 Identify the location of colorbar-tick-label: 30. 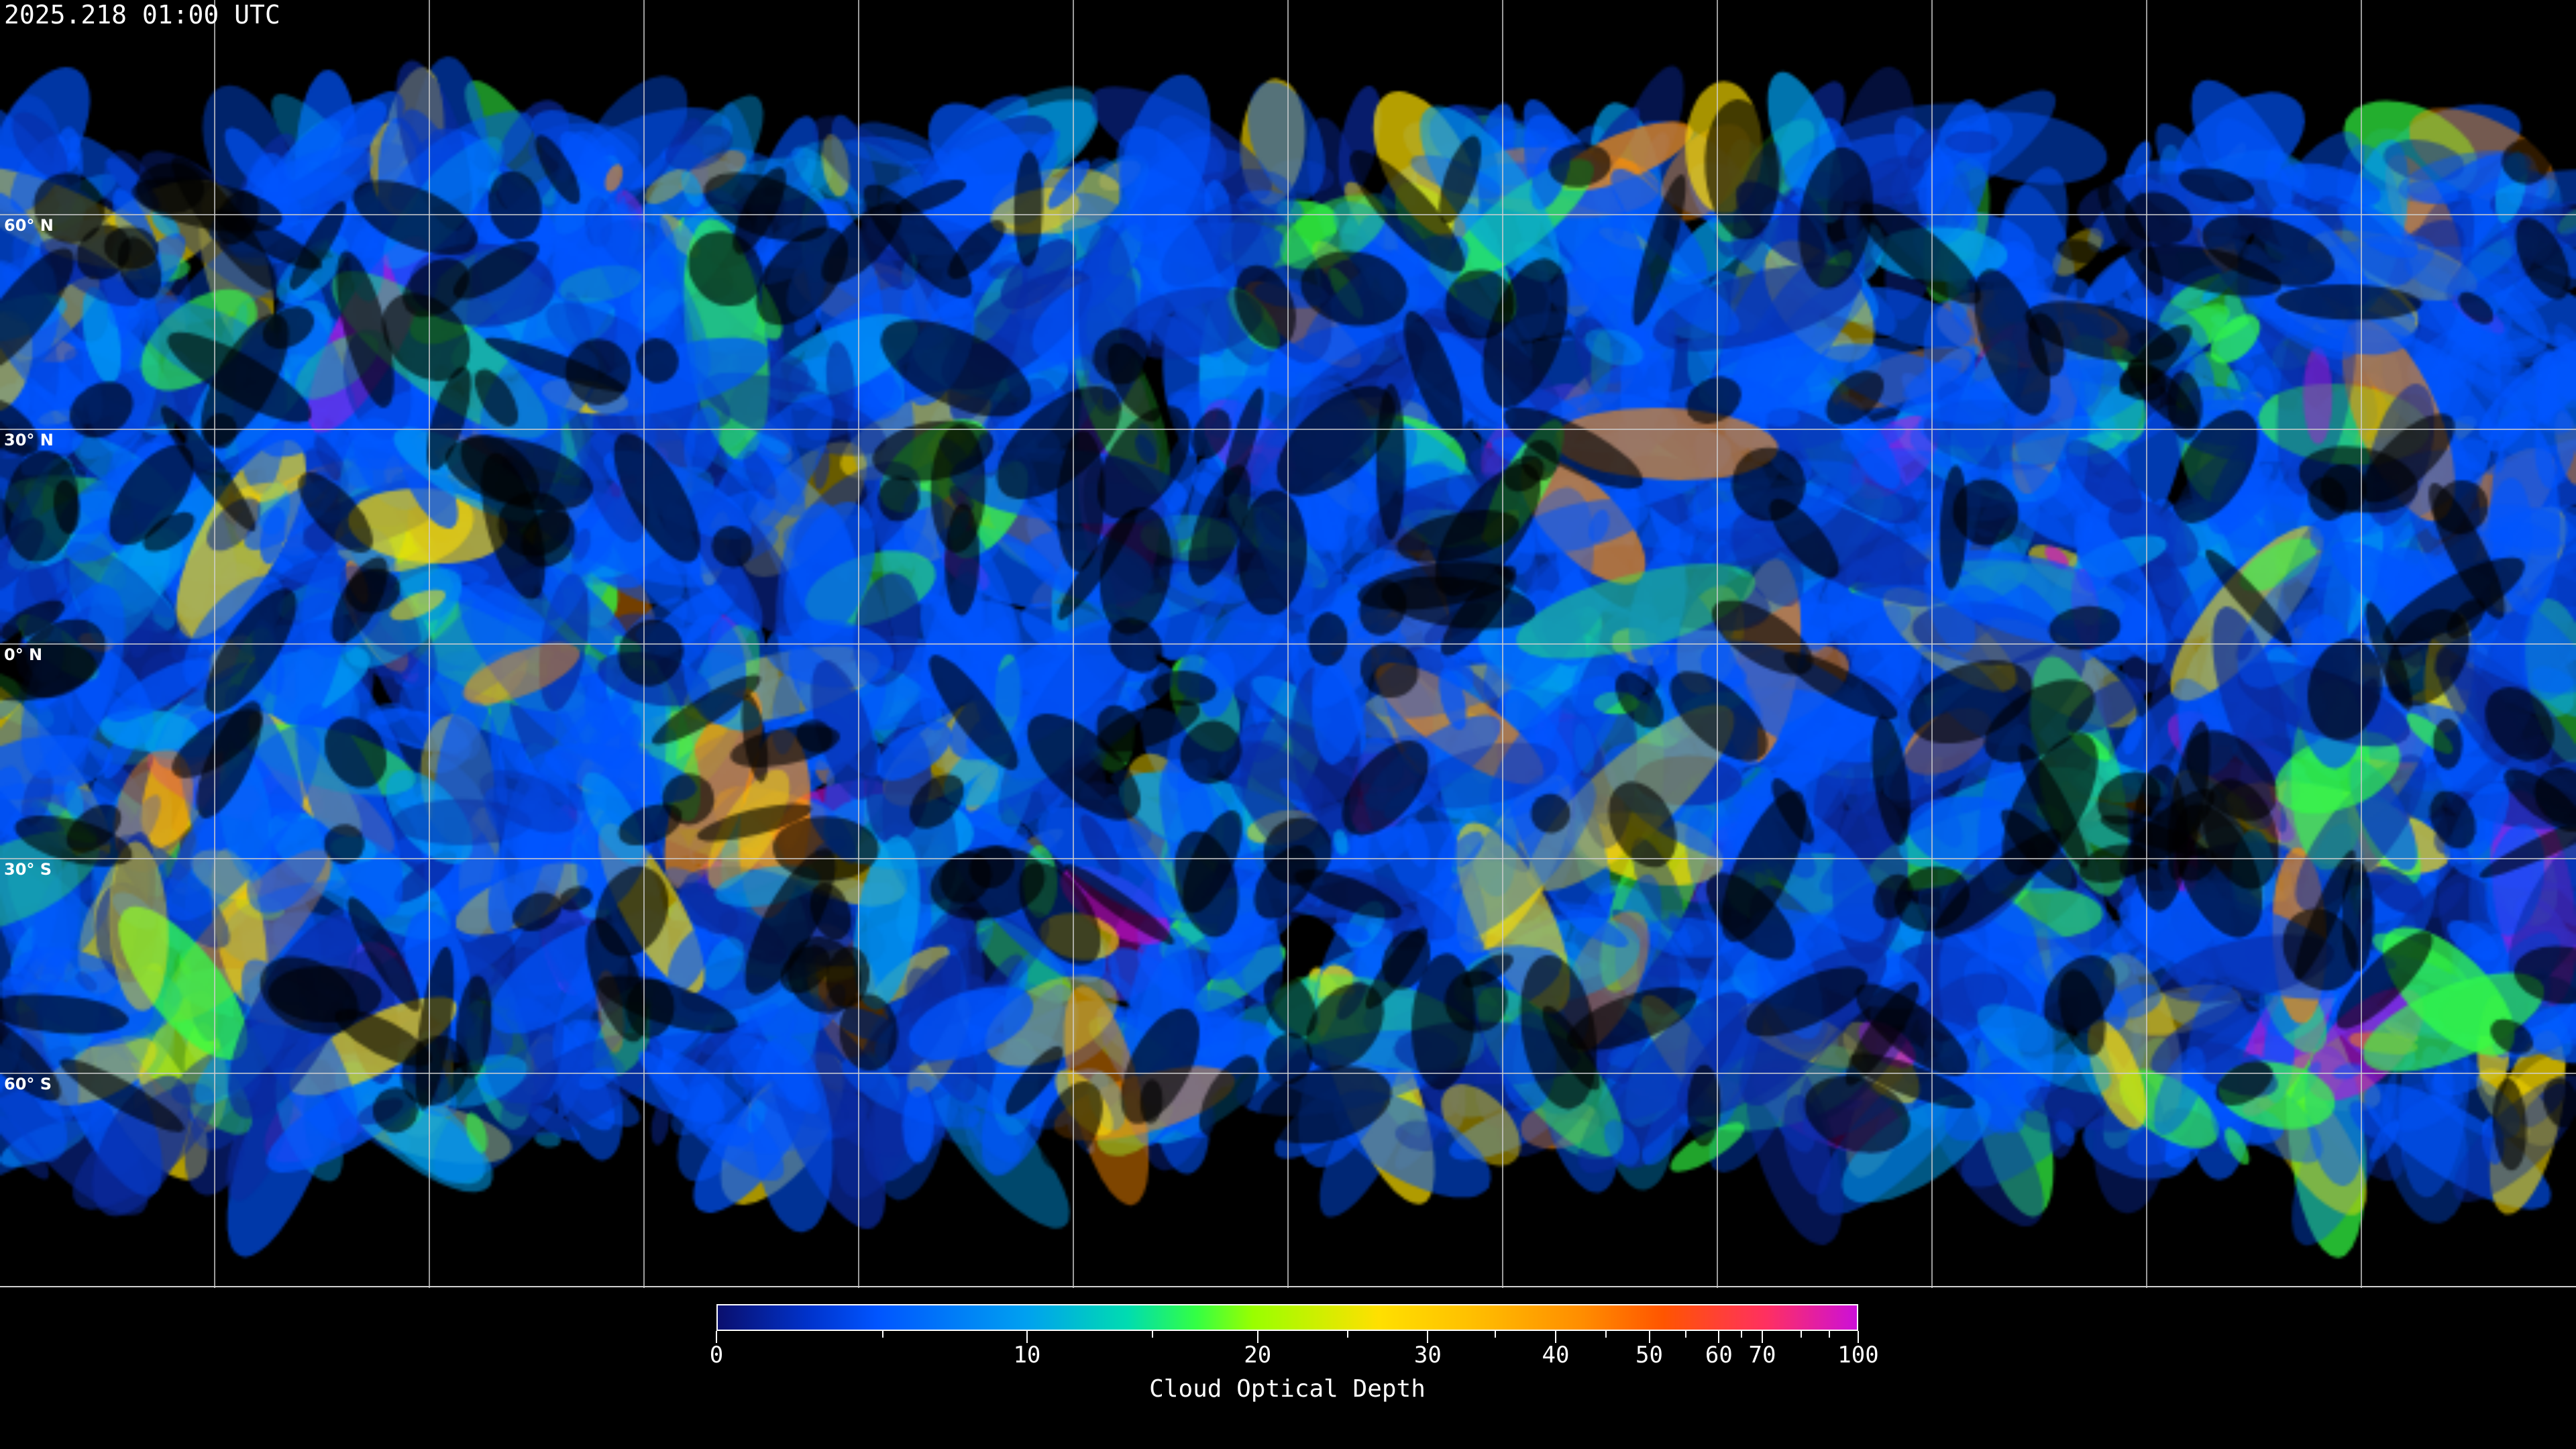
(1427, 1355).